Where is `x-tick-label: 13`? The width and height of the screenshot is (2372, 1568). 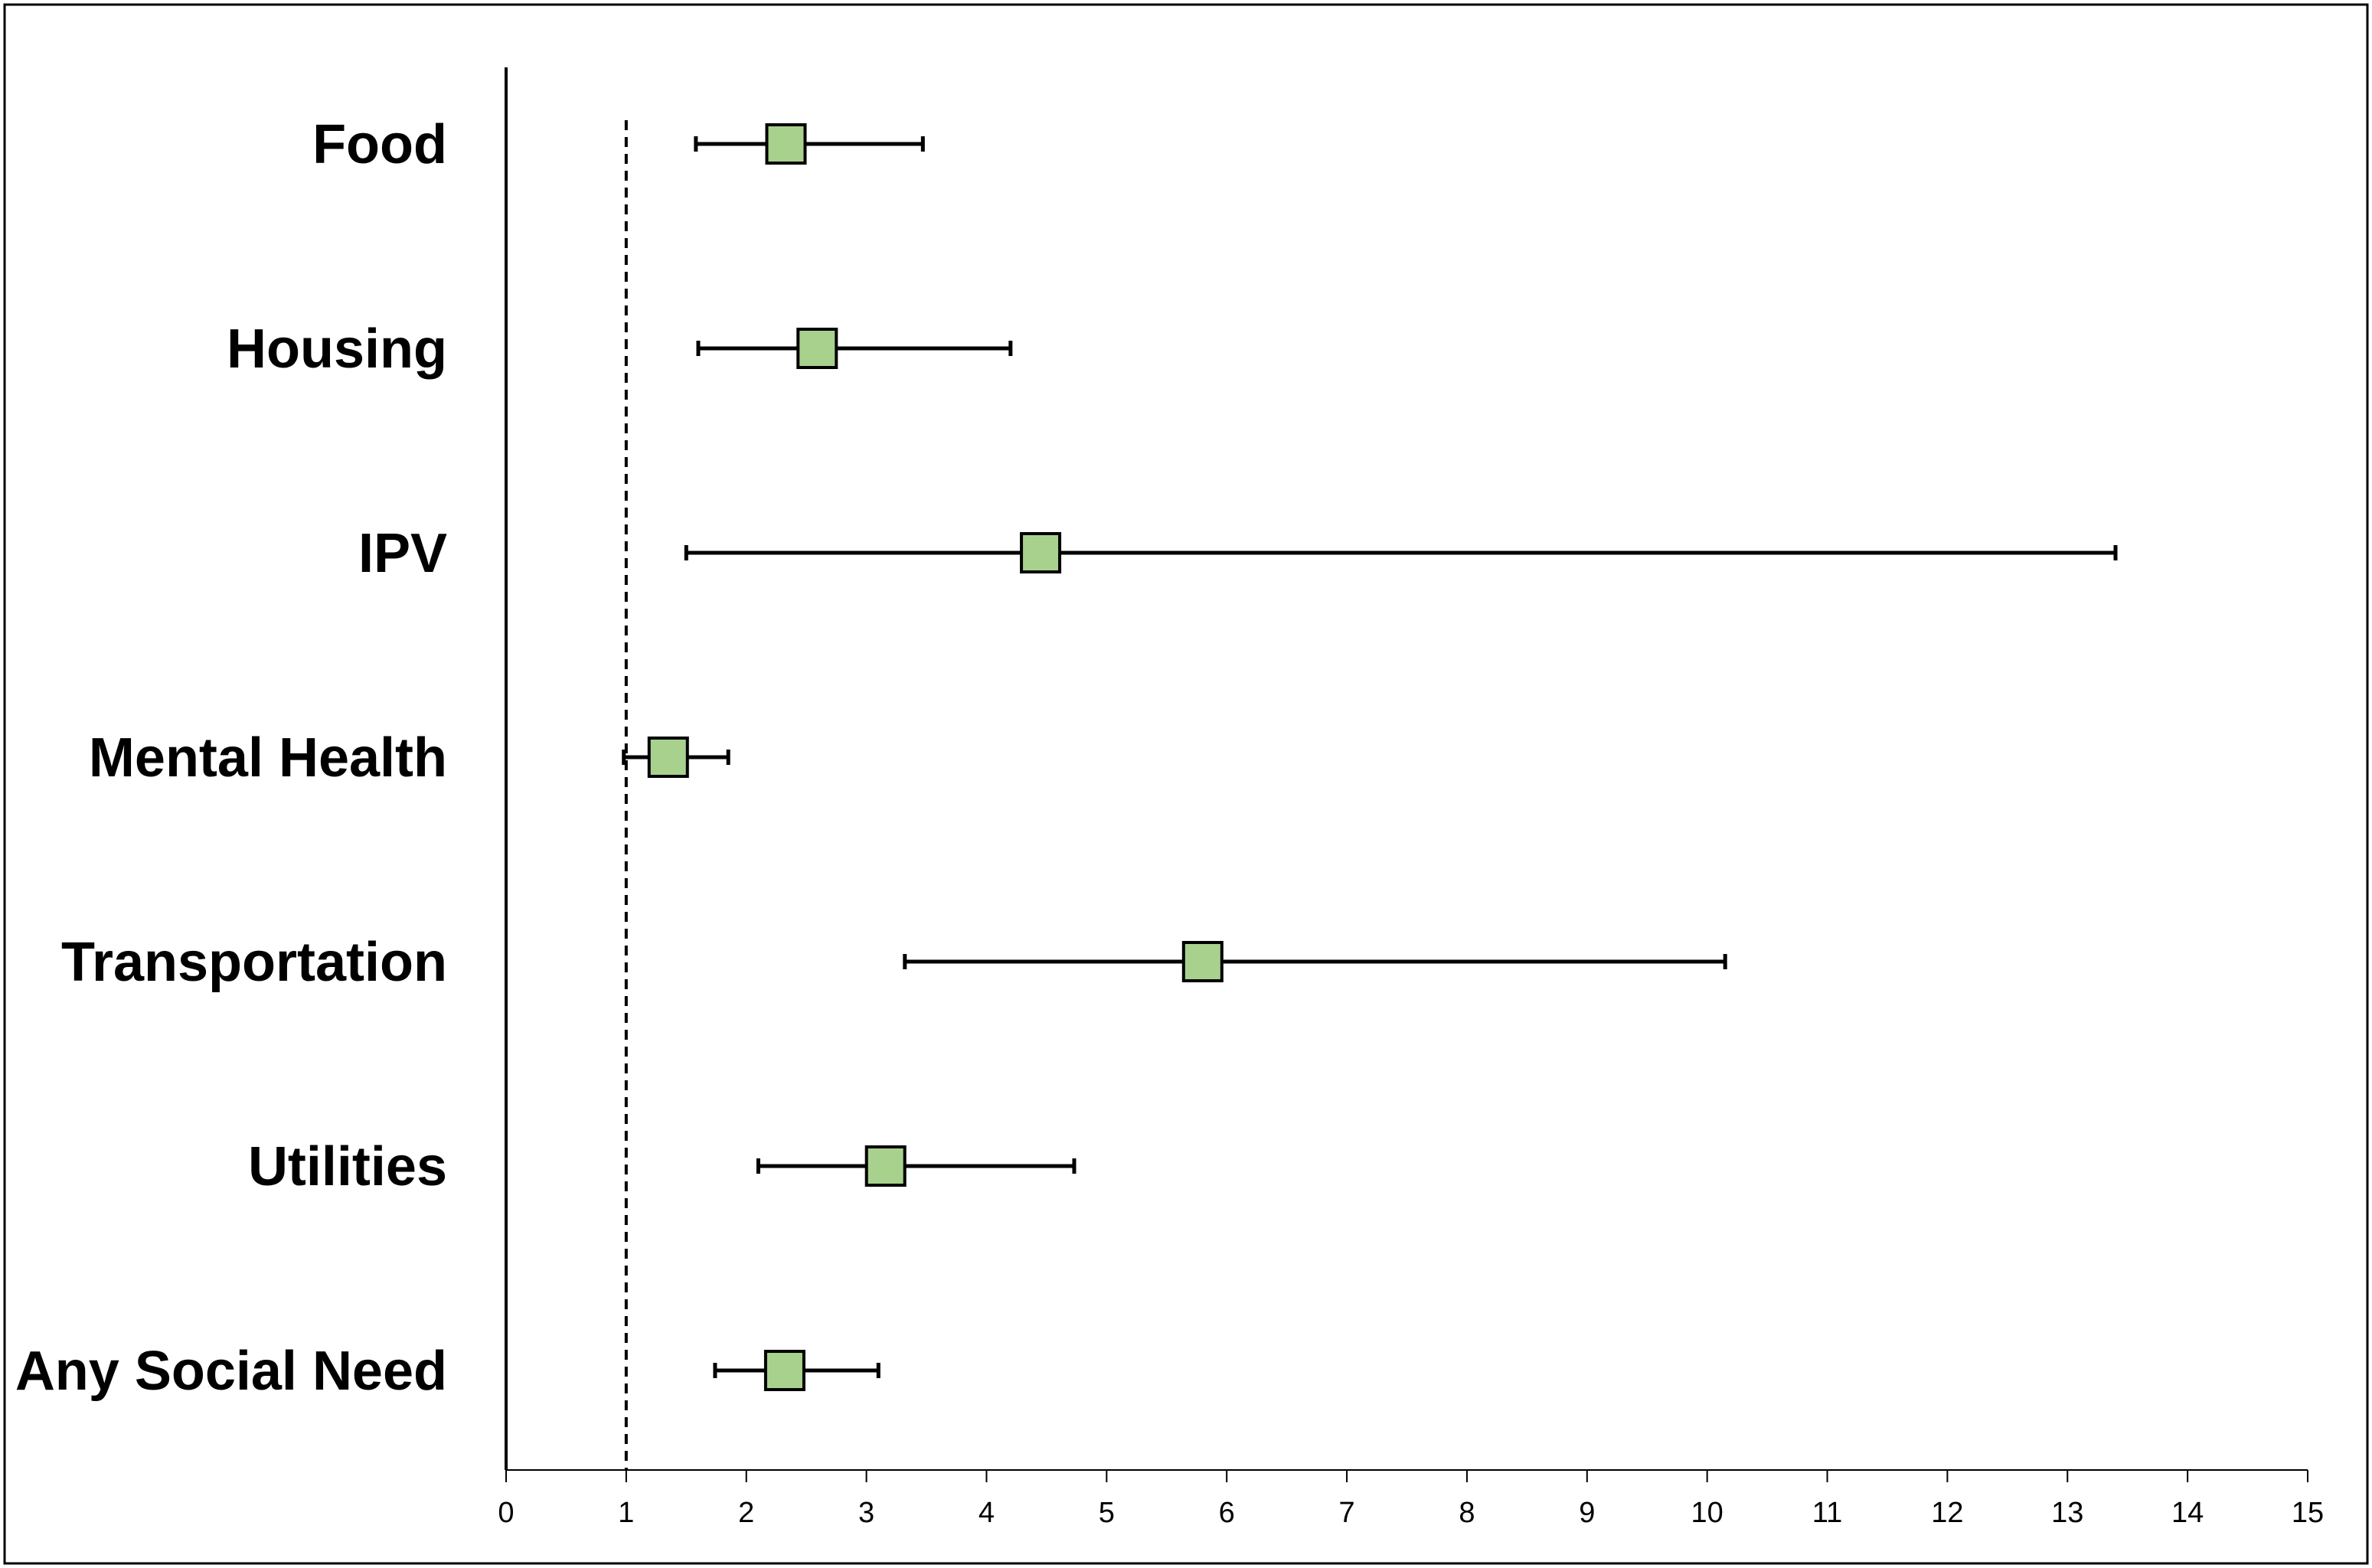 x-tick-label: 13 is located at coordinates (2067, 1513).